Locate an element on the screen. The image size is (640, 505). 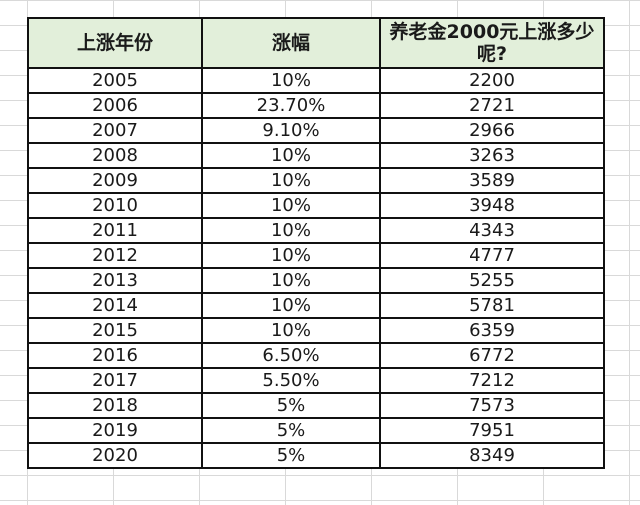
year-cell: 2015 is located at coordinates (115, 330).